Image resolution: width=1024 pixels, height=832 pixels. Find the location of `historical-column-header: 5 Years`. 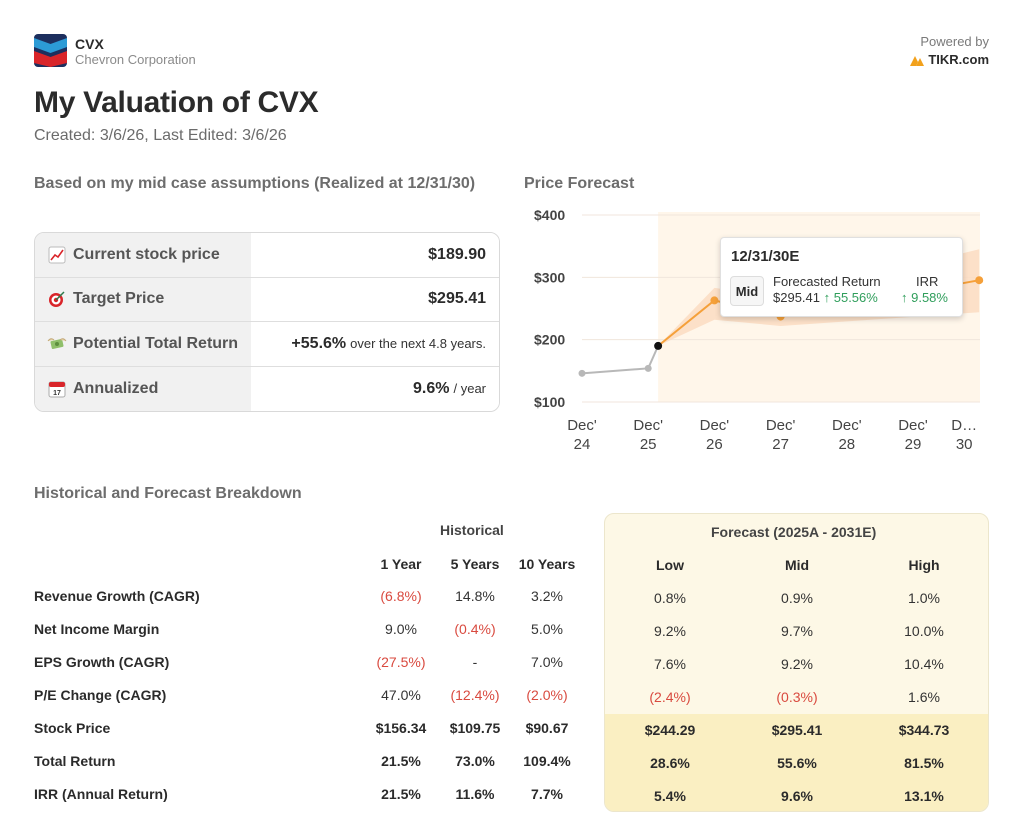

historical-column-header: 5 Years is located at coordinates (475, 564).